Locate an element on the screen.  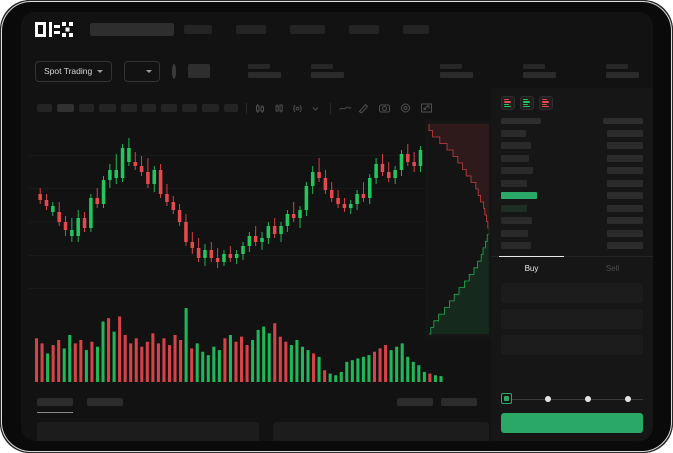
orders-panels is located at coordinates (263, 431).